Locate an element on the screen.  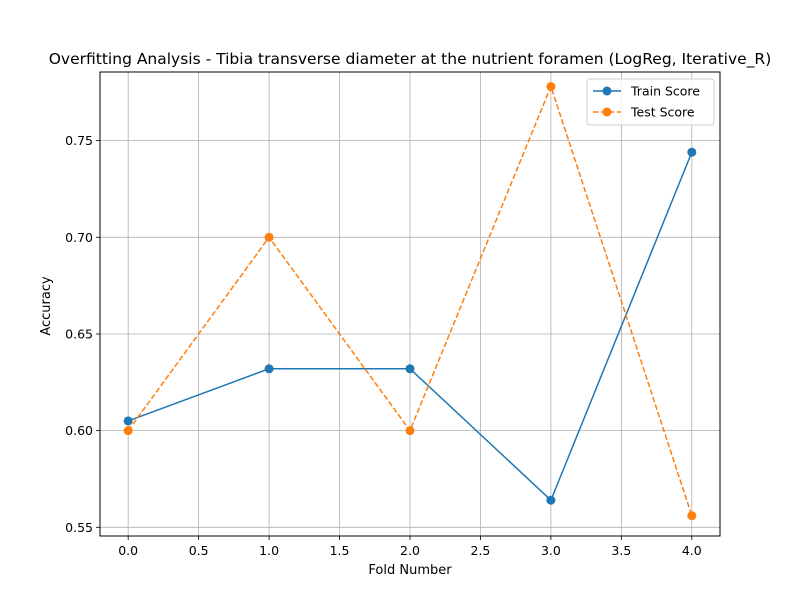
y-axis-ticks: 0.55 0.60 0.65 0.70 0.75 is located at coordinates (82, 334).